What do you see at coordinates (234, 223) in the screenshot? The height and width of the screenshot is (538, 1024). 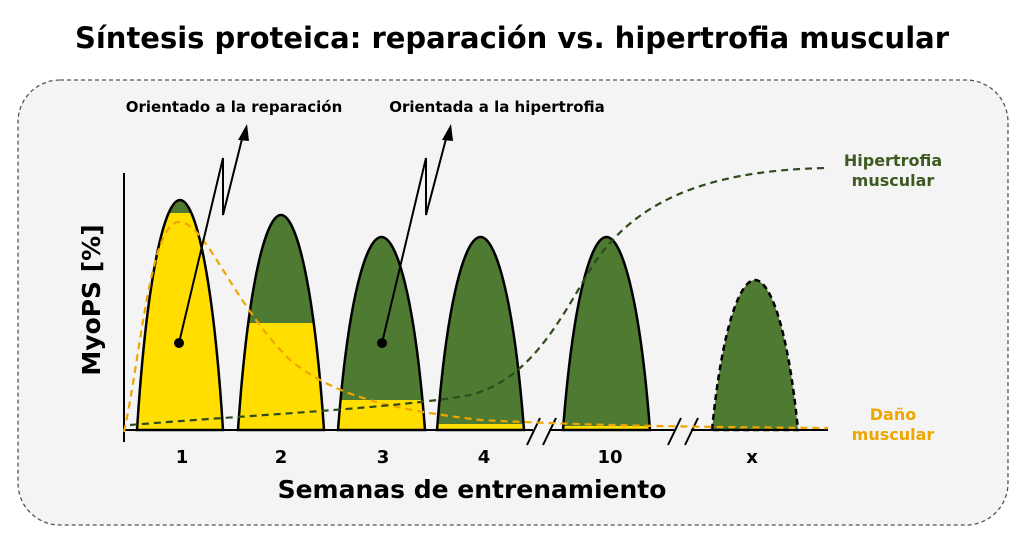 I see `repair-annotation: Orientado a la reparación` at bounding box center [234, 223].